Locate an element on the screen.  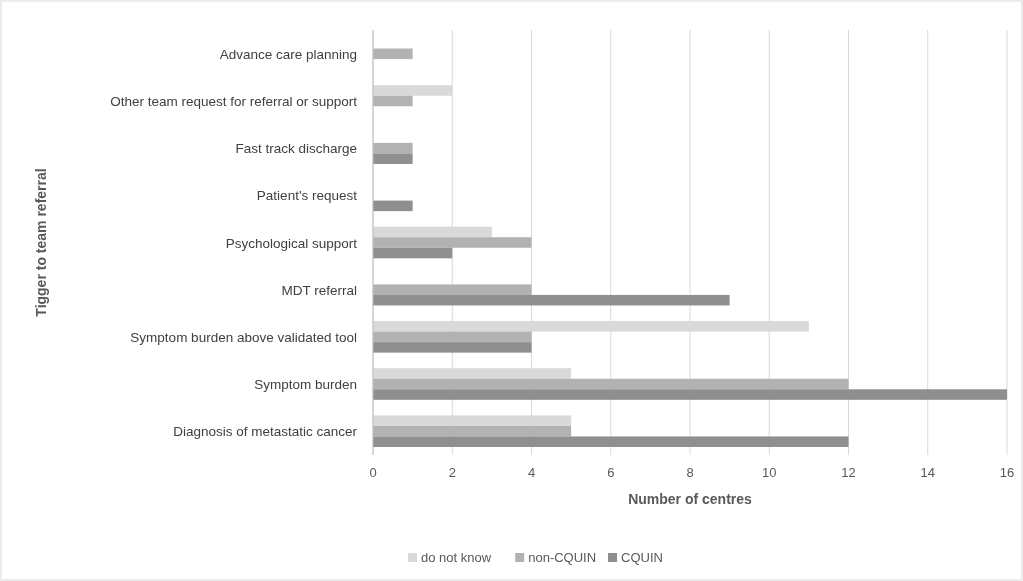
y-tick-label: Other team request for referral or support is located at coordinates (234, 101).